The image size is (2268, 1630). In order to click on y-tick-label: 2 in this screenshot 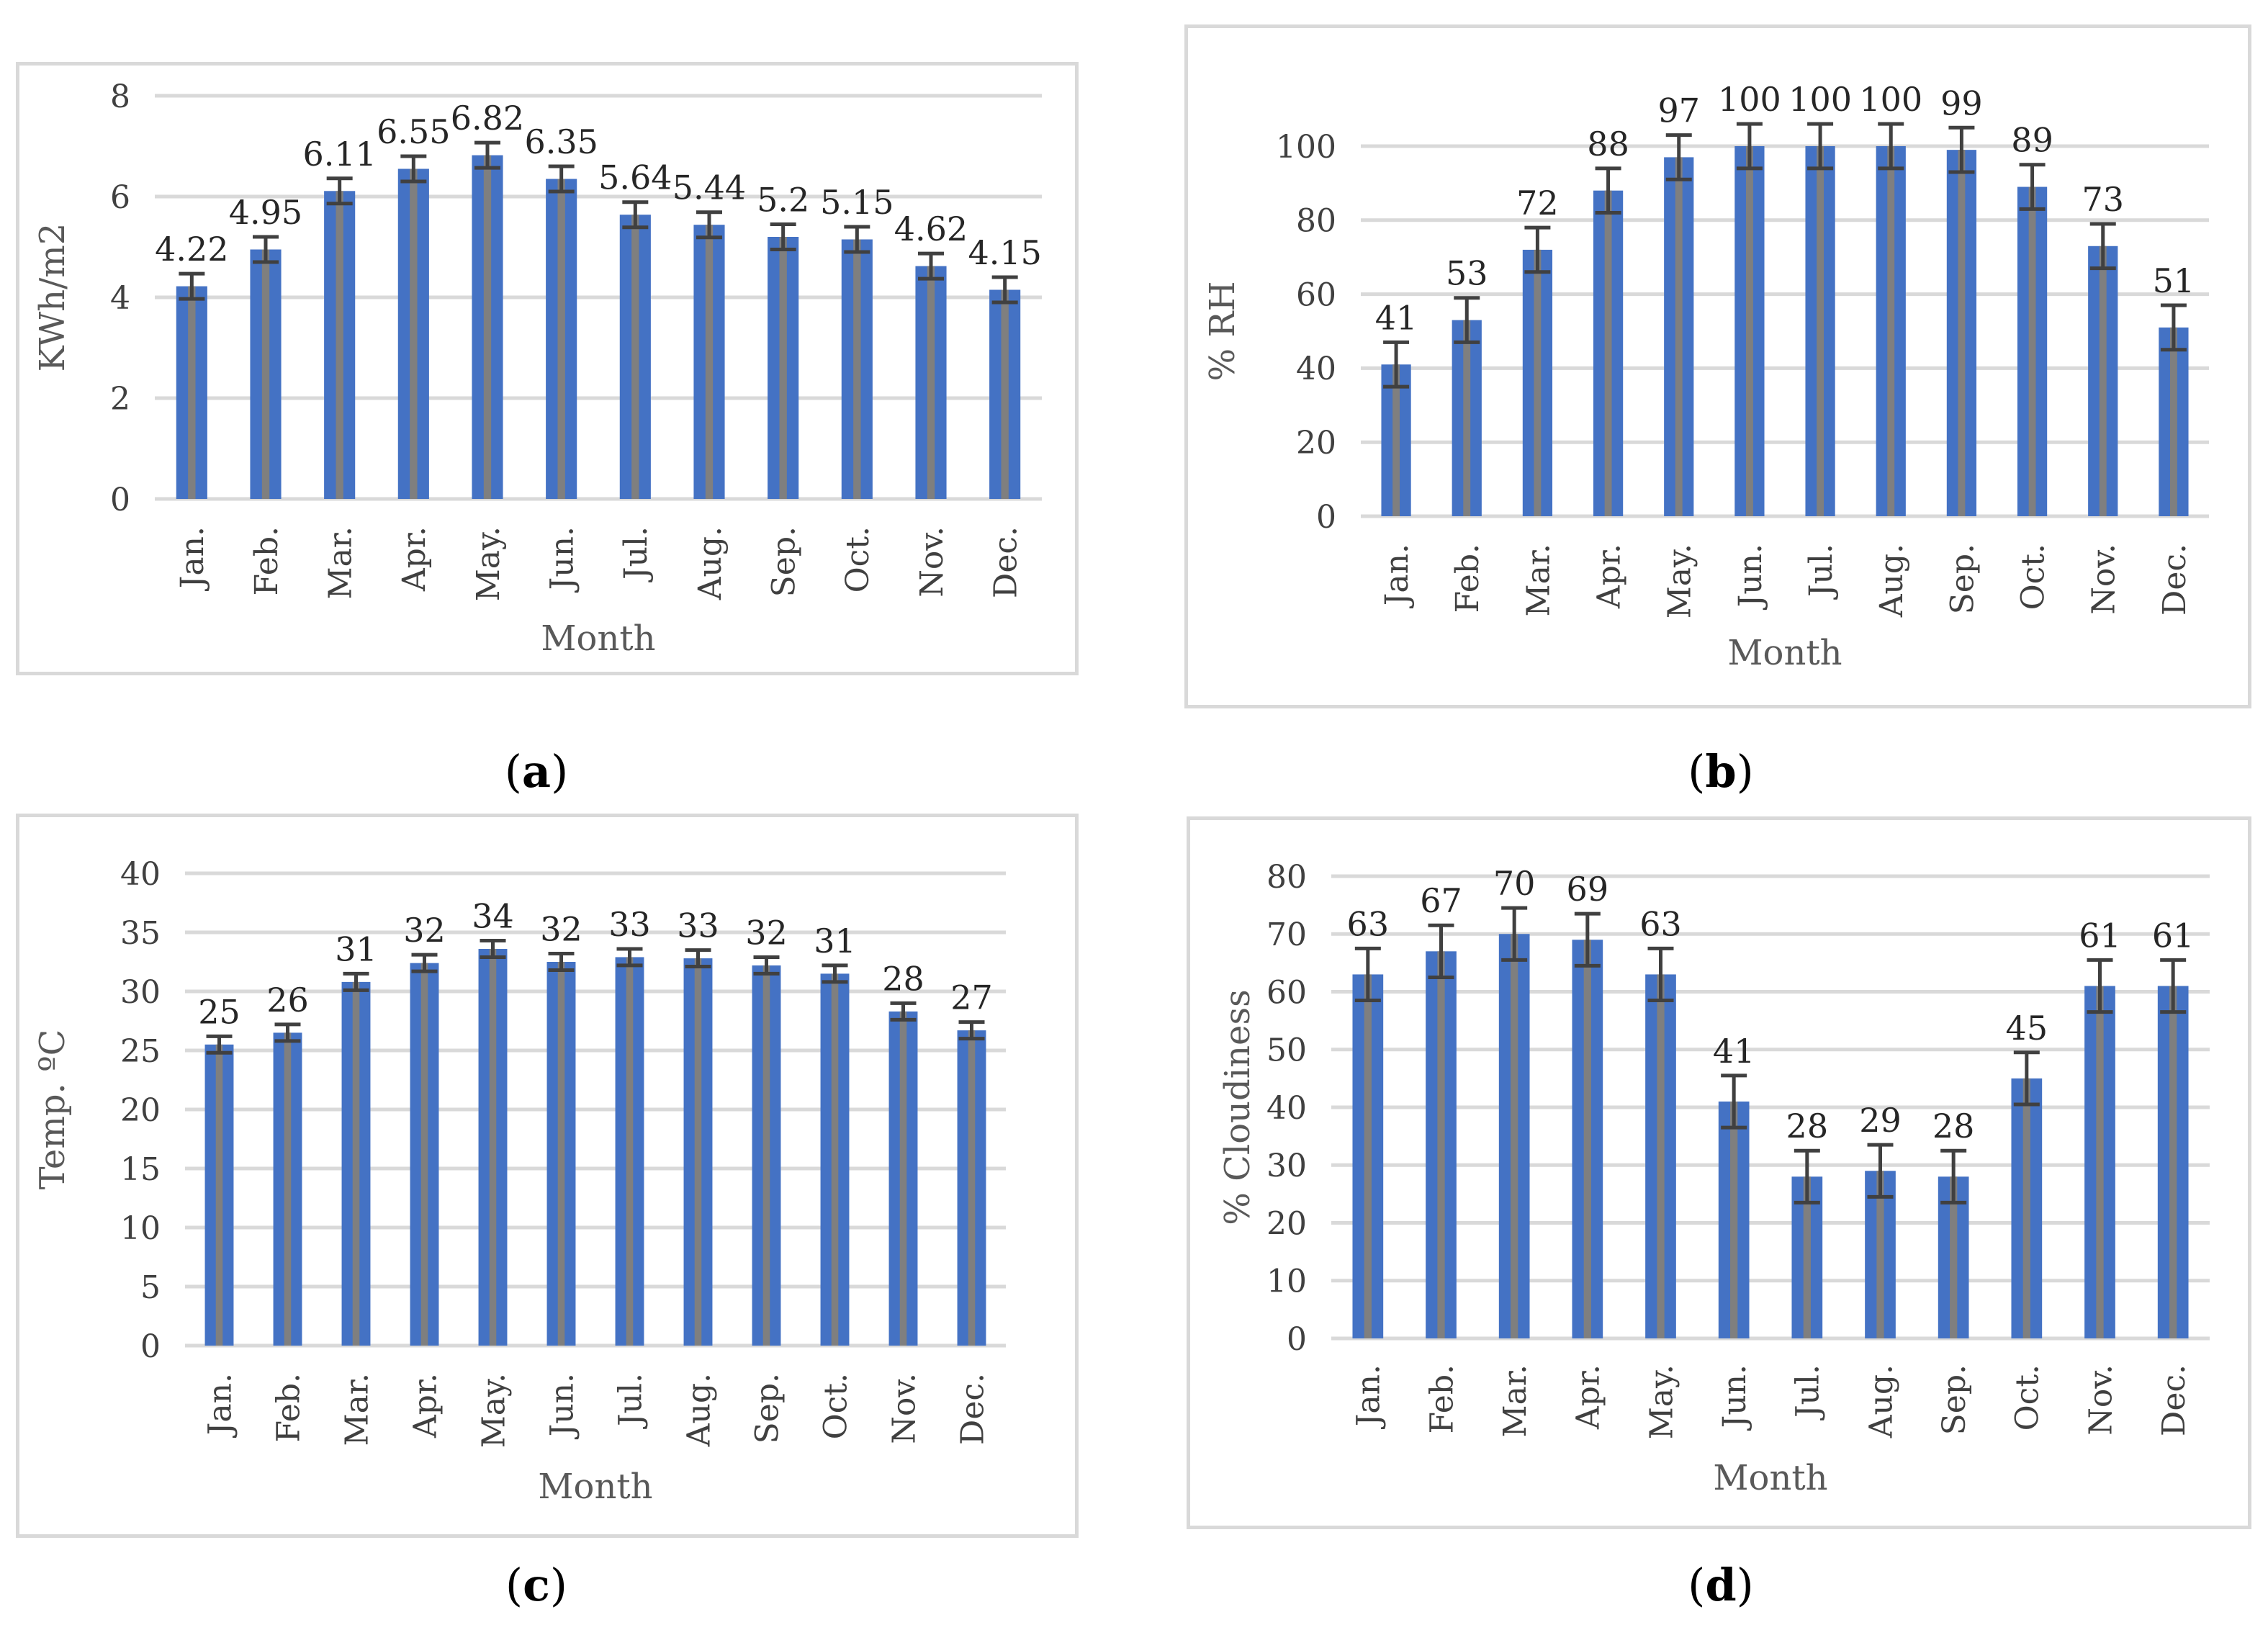, I will do `click(120, 399)`.